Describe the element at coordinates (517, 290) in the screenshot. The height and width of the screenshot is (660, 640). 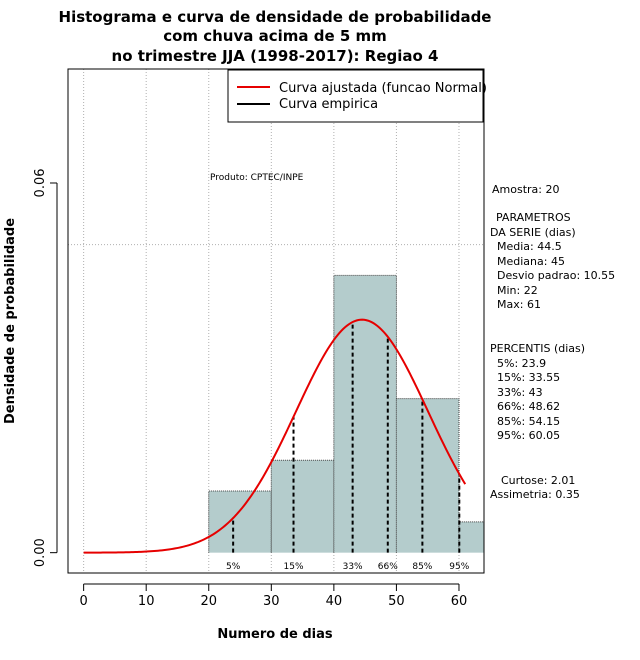
I see `stats-param-min: Min: 22` at that location.